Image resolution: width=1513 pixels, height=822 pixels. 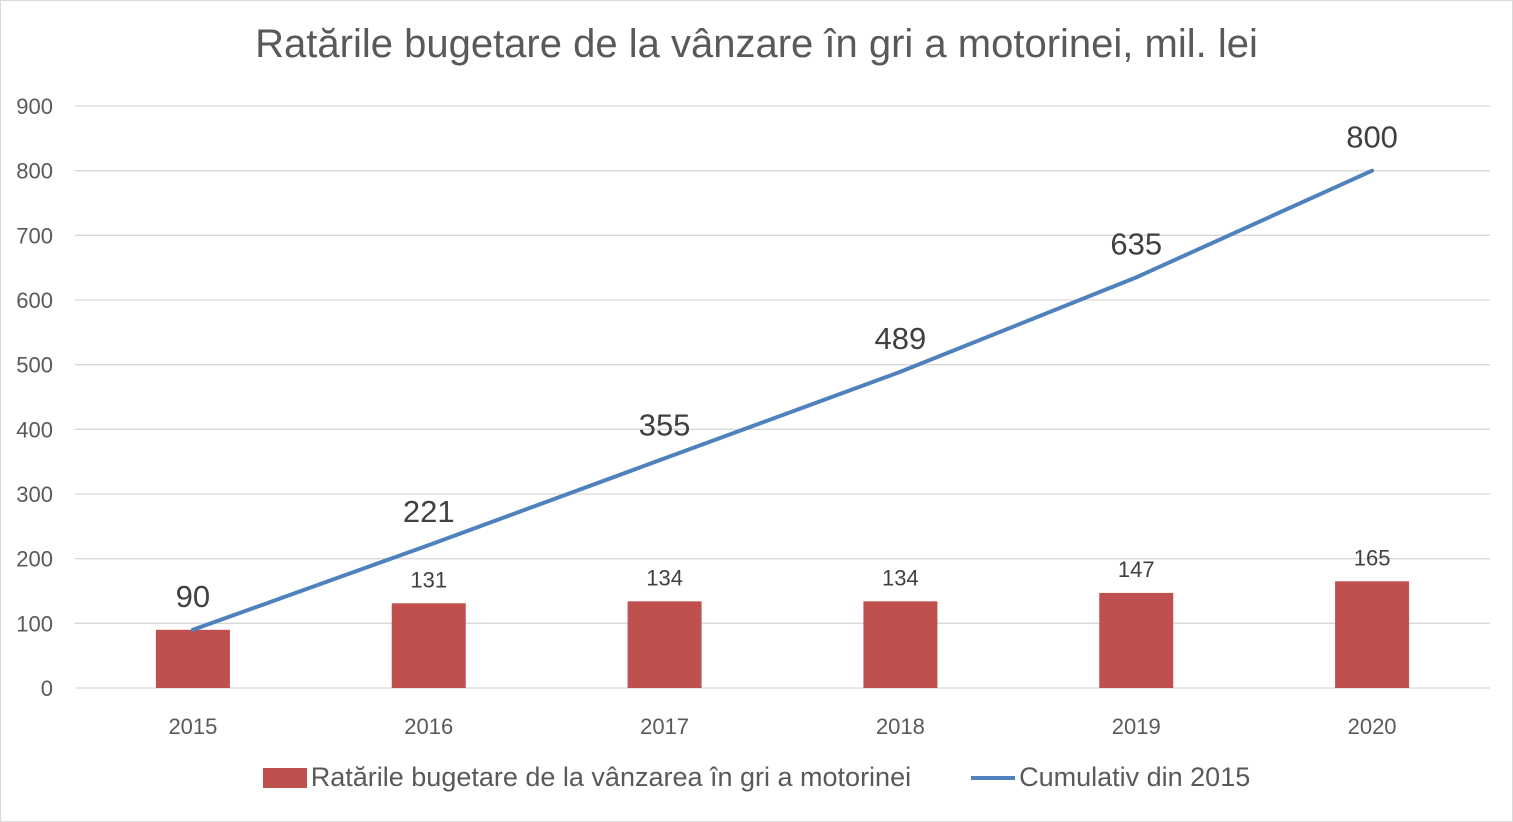 I want to click on line-value-label: 90, so click(x=193, y=596).